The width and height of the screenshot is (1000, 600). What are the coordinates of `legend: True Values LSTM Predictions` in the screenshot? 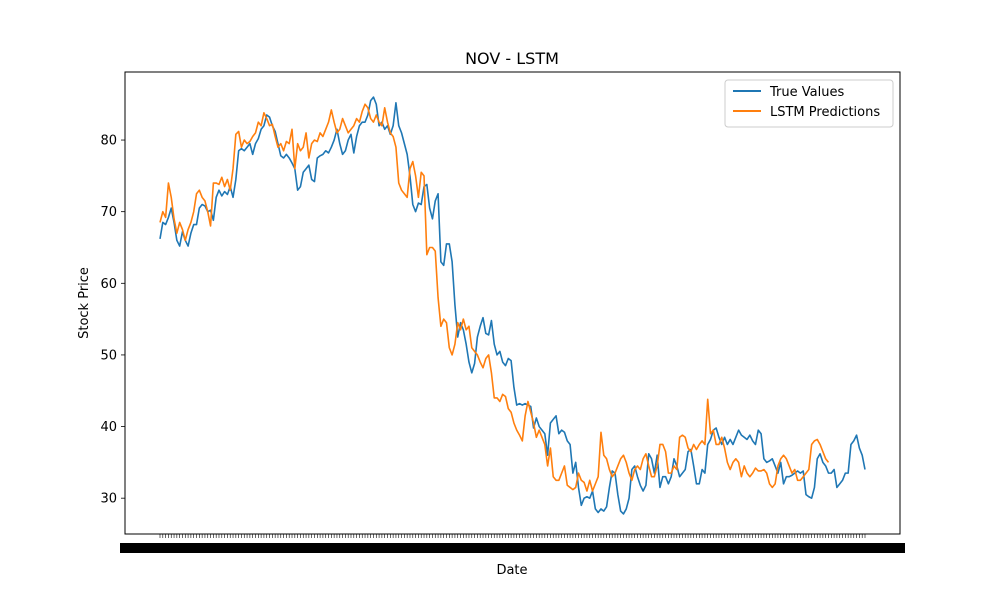 It's located at (809, 103).